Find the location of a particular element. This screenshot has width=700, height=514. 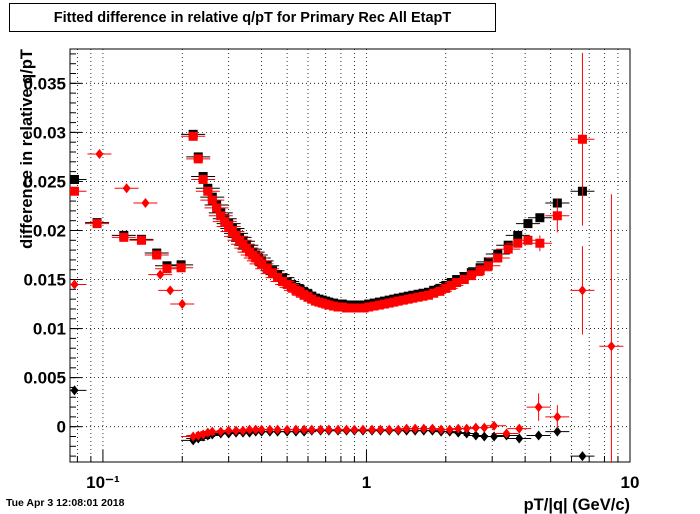

y-tick-label: 0.025 is located at coordinates (44, 181).